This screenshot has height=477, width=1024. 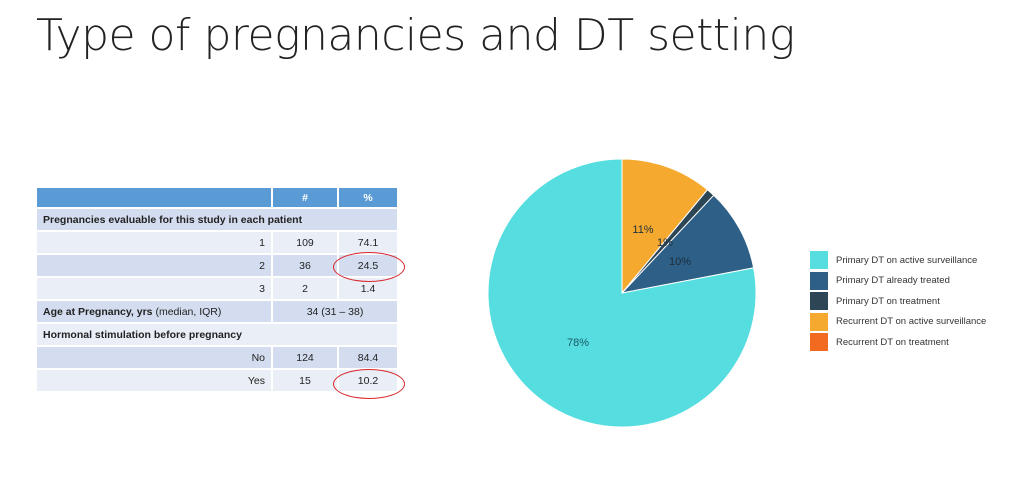 I want to click on cell: 1, so click(x=155, y=243).